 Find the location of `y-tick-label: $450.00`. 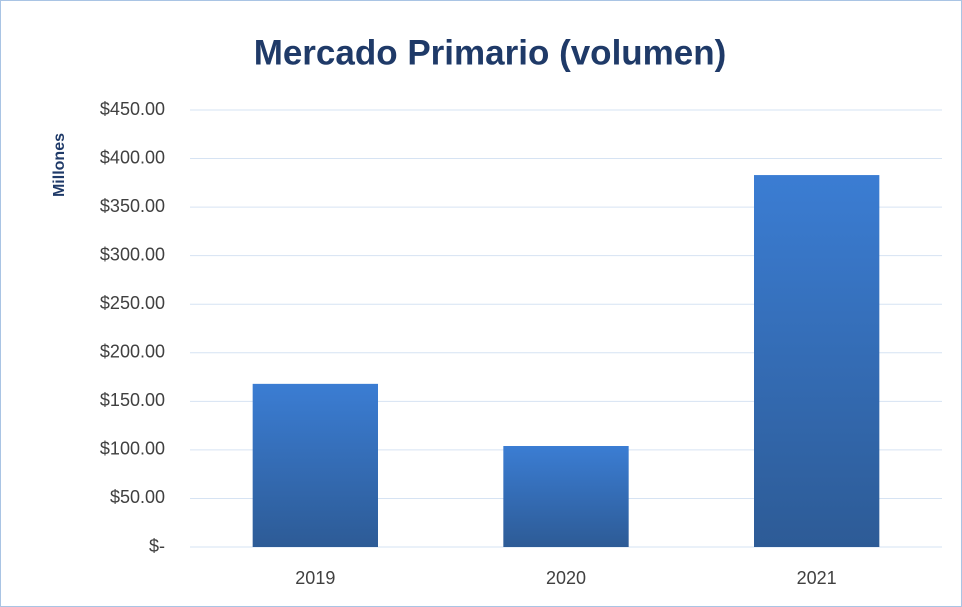

y-tick-label: $450.00 is located at coordinates (132, 109).